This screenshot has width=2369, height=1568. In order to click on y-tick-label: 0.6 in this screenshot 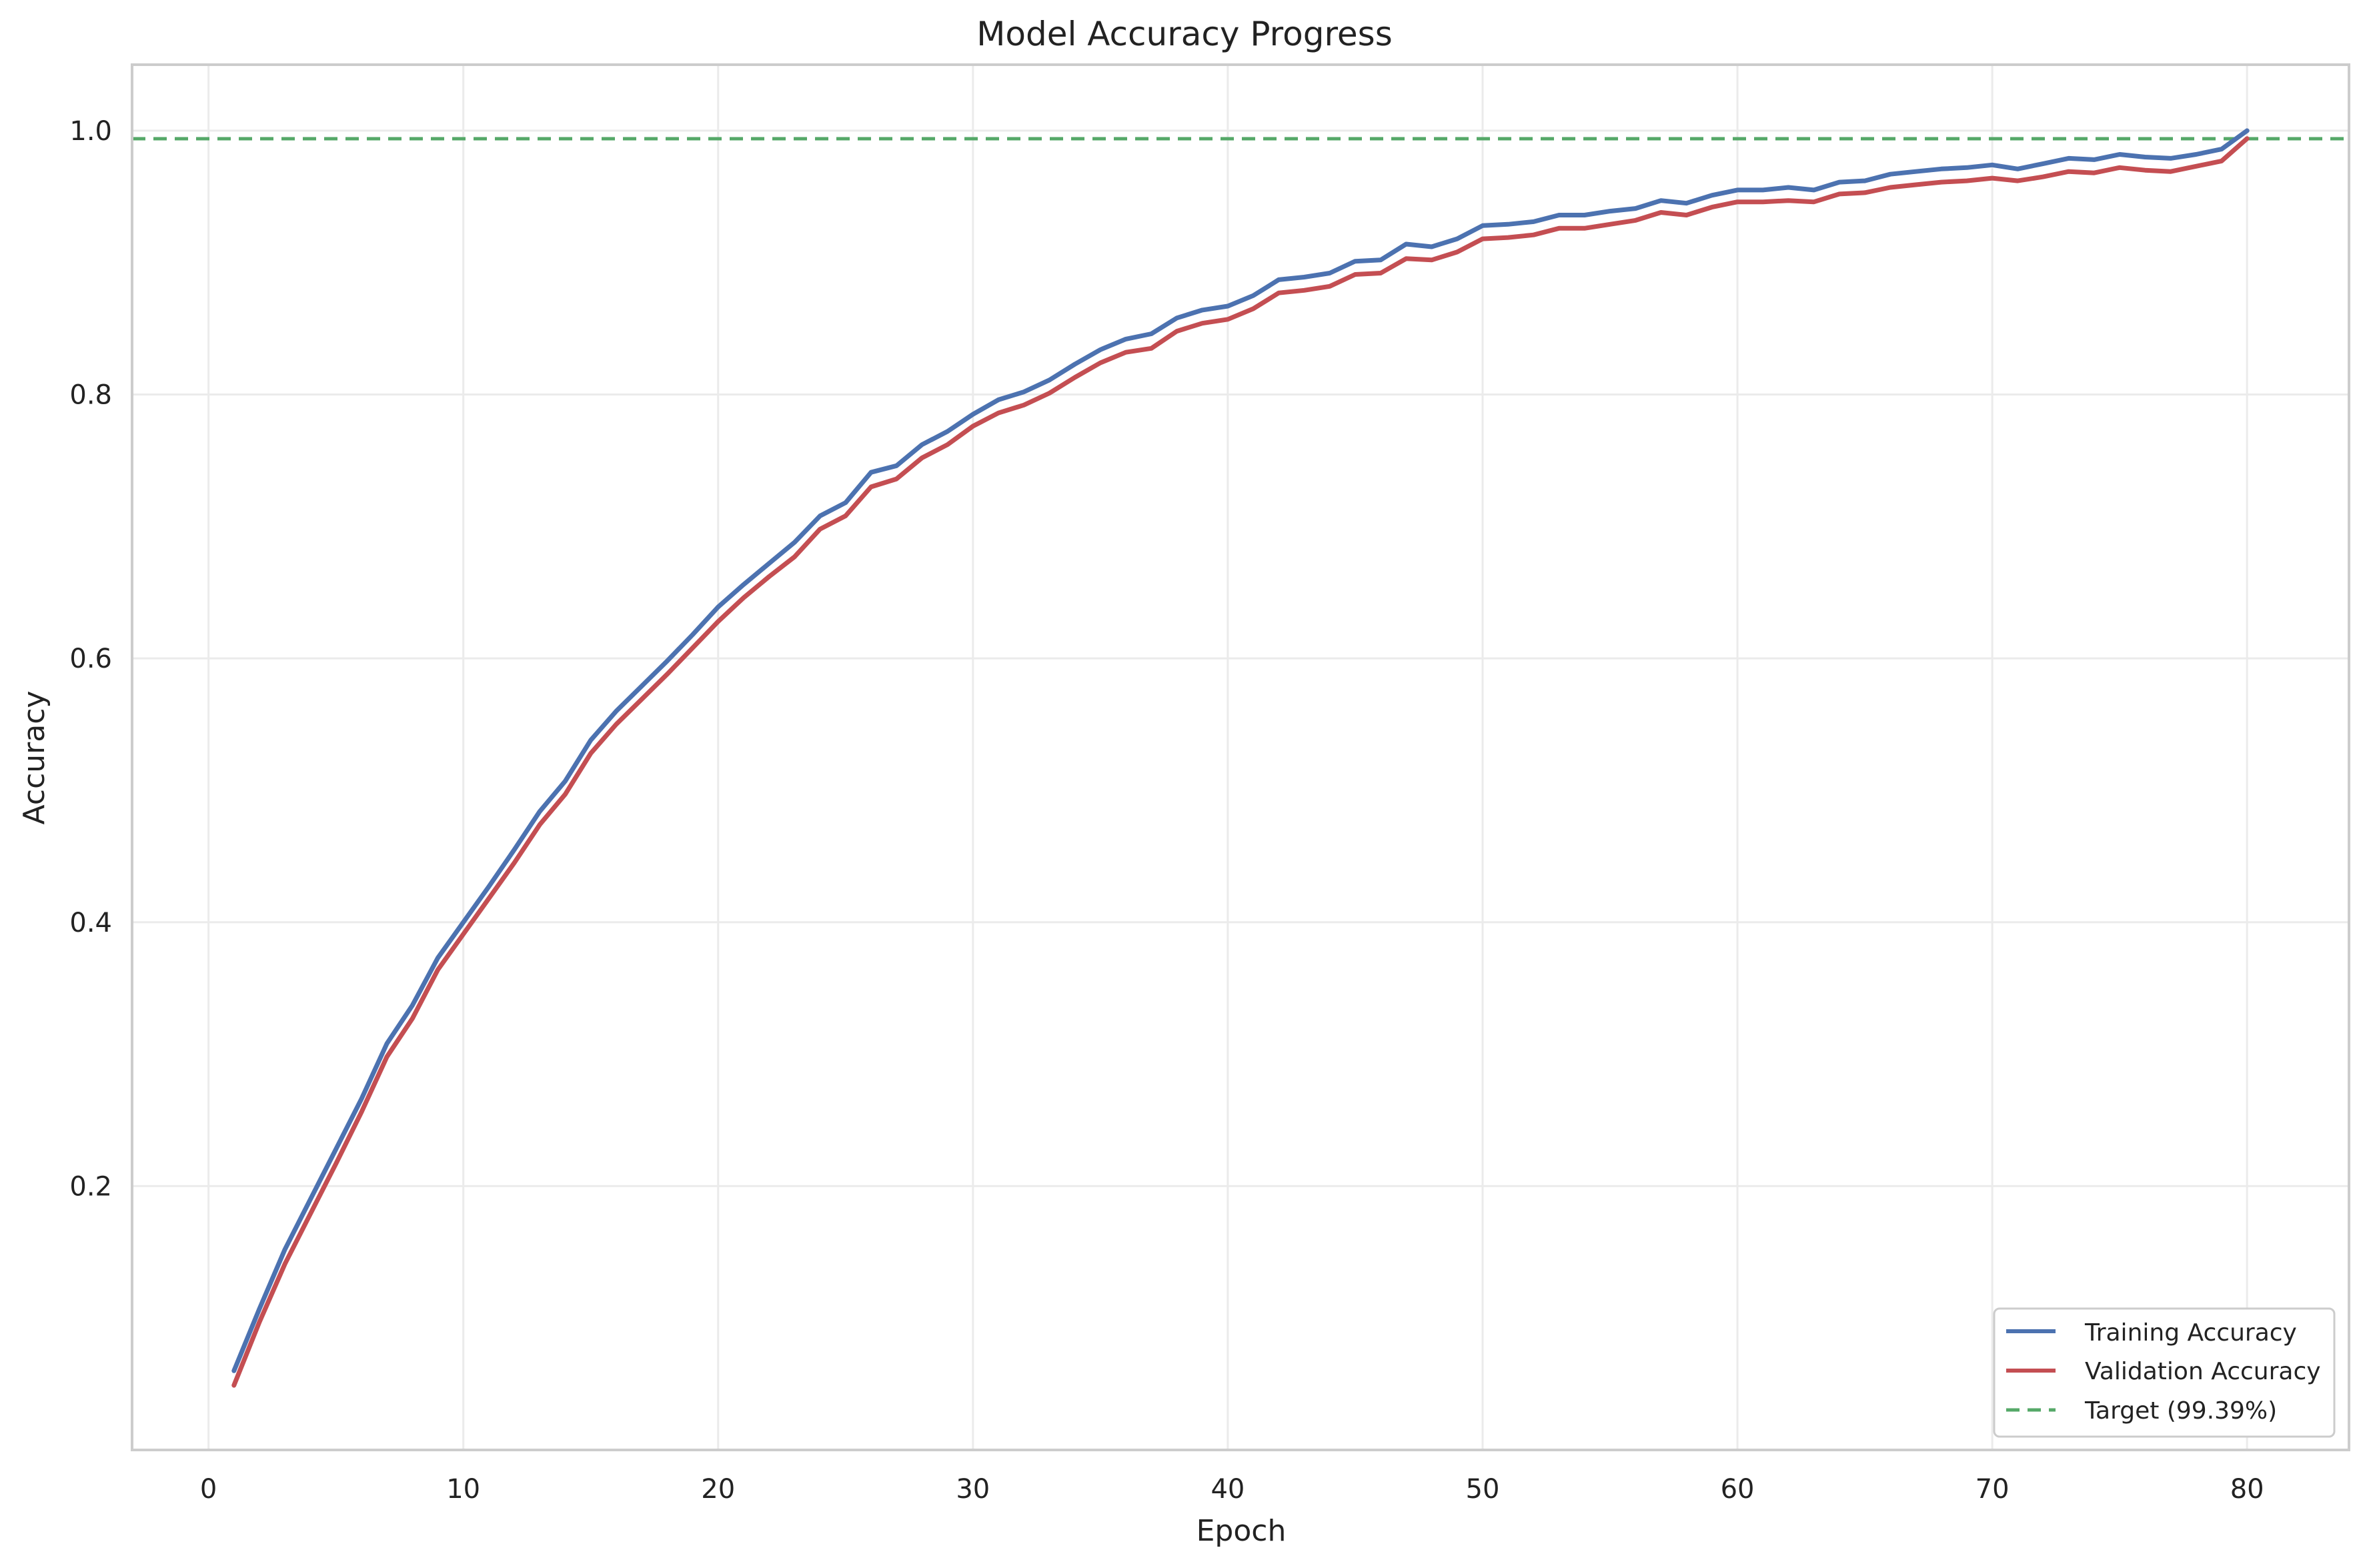, I will do `click(90, 659)`.